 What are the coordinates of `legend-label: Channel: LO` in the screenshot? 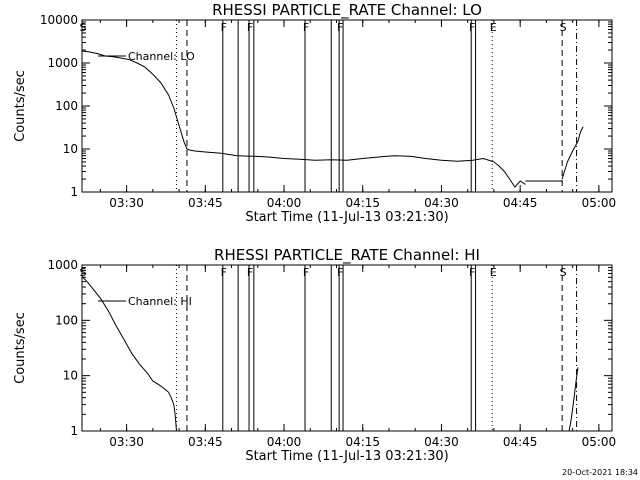 It's located at (161, 56).